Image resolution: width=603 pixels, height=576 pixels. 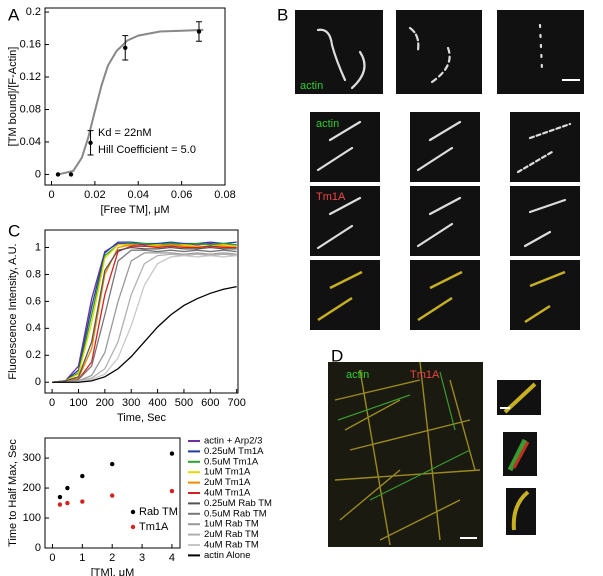 What do you see at coordinates (227, 493) in the screenshot?
I see `legend-label: 4uM Tm1A` at bounding box center [227, 493].